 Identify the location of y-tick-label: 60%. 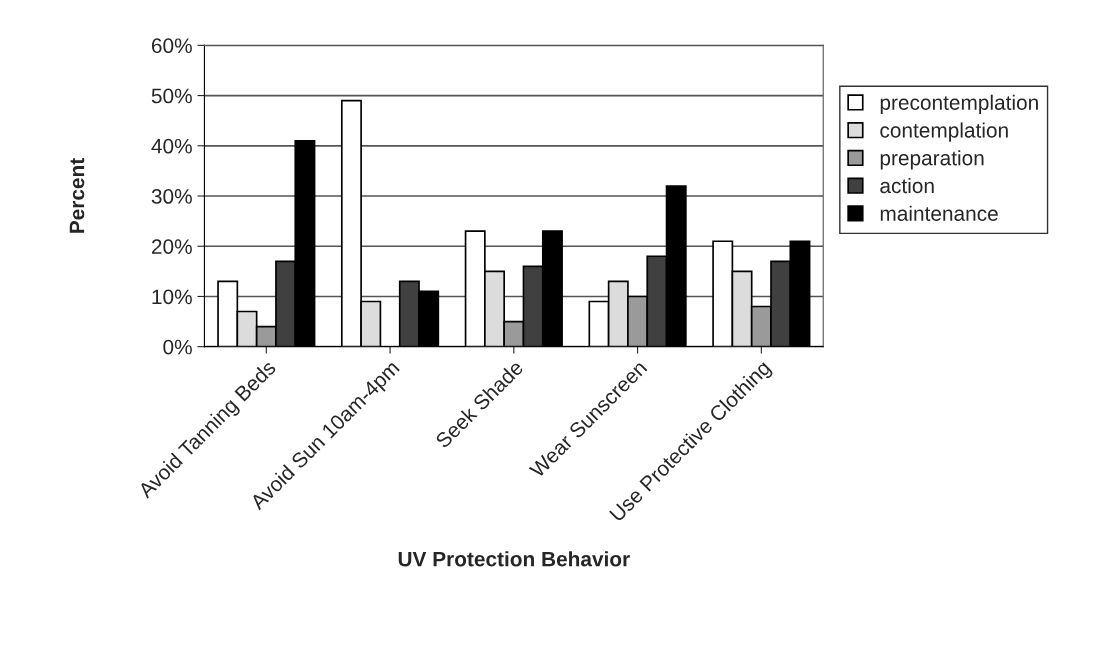
(171, 46).